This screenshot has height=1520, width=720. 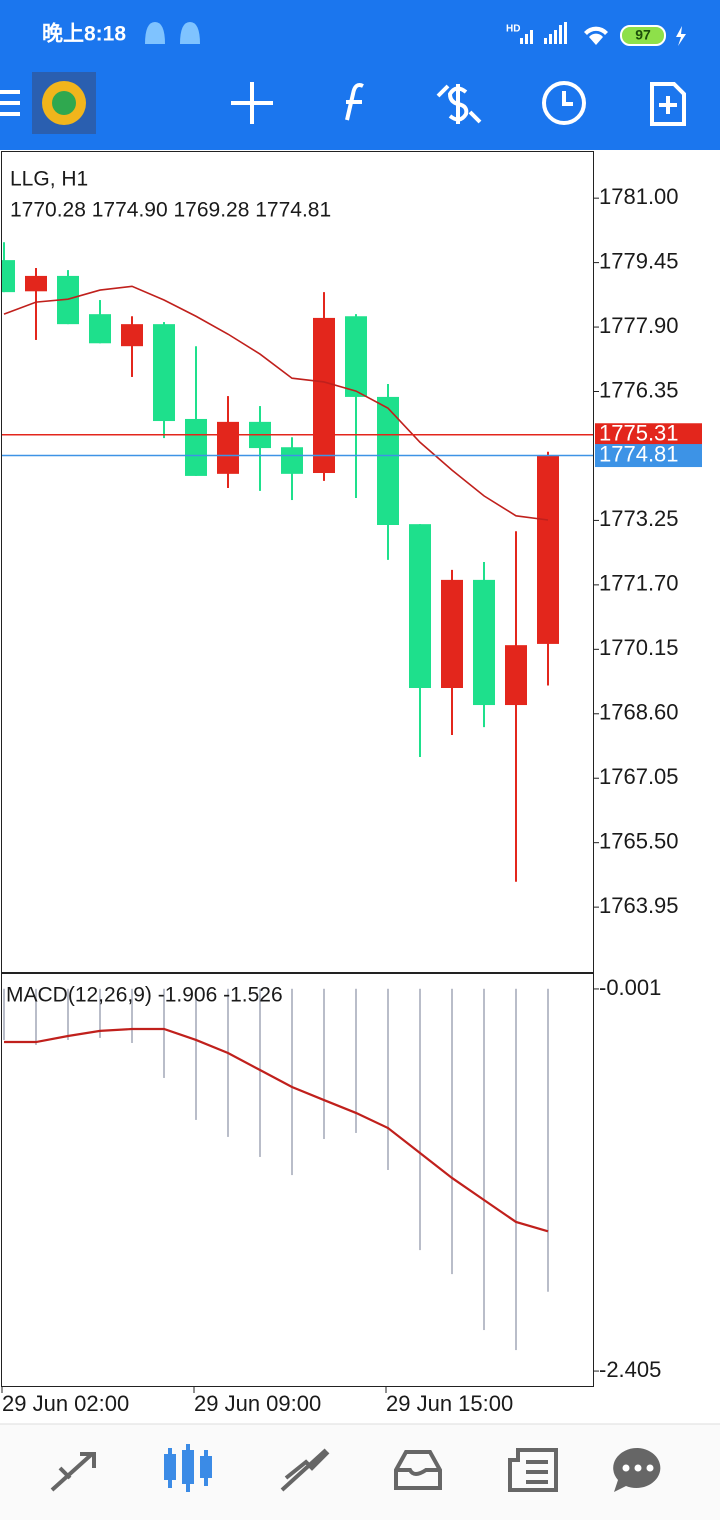 I want to click on objects-button, so click(x=668, y=104).